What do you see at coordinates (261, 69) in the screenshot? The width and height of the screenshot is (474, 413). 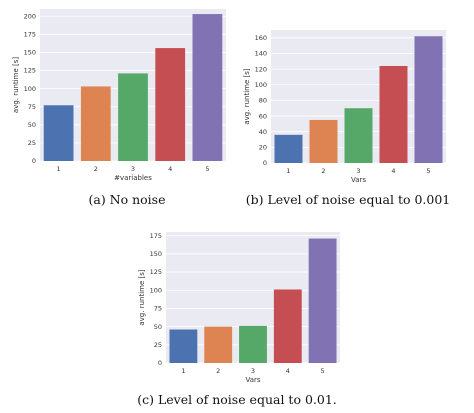 I see `y-tick-label: 120` at bounding box center [261, 69].